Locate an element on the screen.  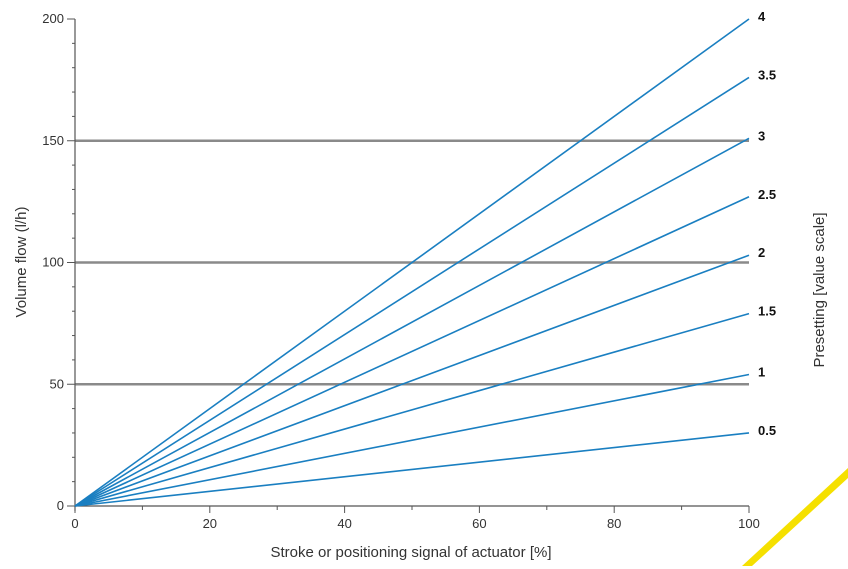
series-label: 3.5 is located at coordinates (767, 74).